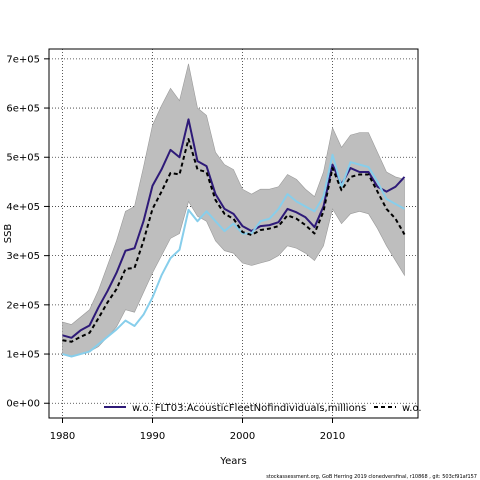 The image size is (480, 480). I want to click on y-tick-label-1: 1e+05, so click(23, 355).